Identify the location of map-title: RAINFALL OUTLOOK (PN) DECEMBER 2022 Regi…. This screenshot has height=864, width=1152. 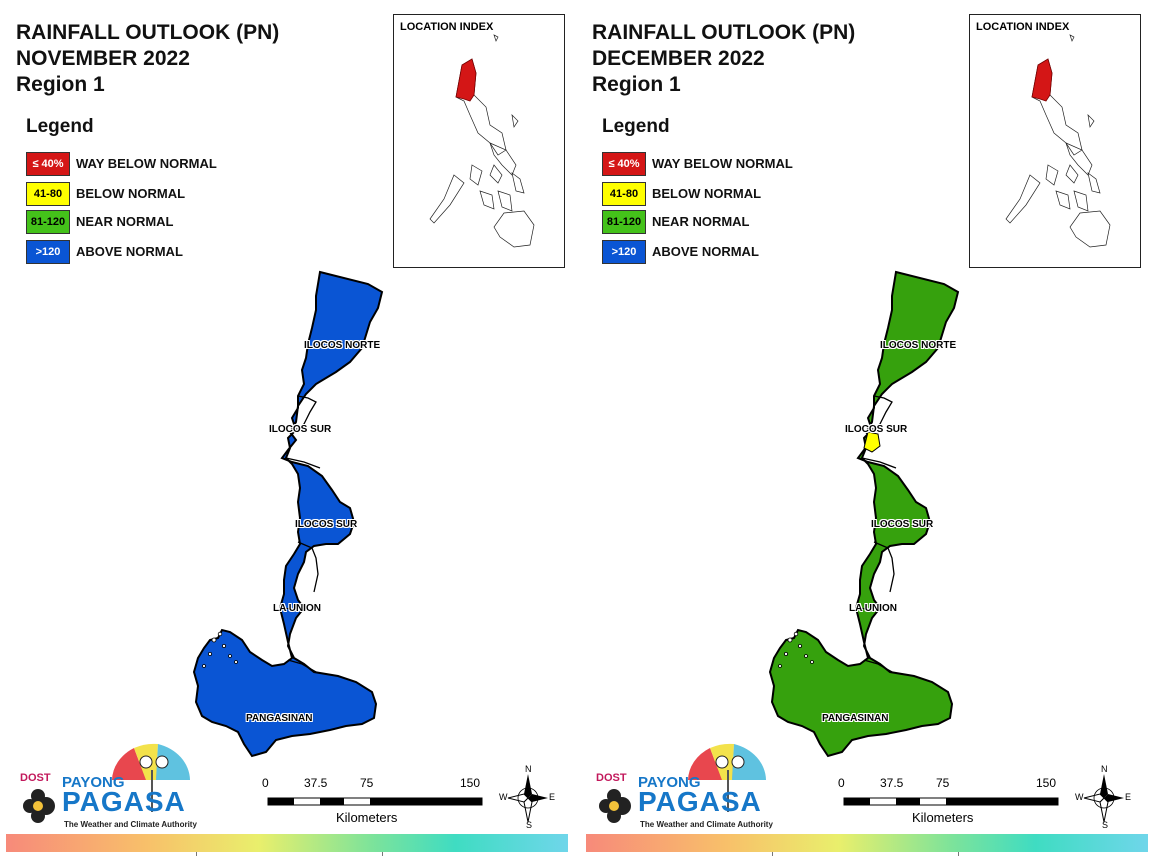
(723, 59).